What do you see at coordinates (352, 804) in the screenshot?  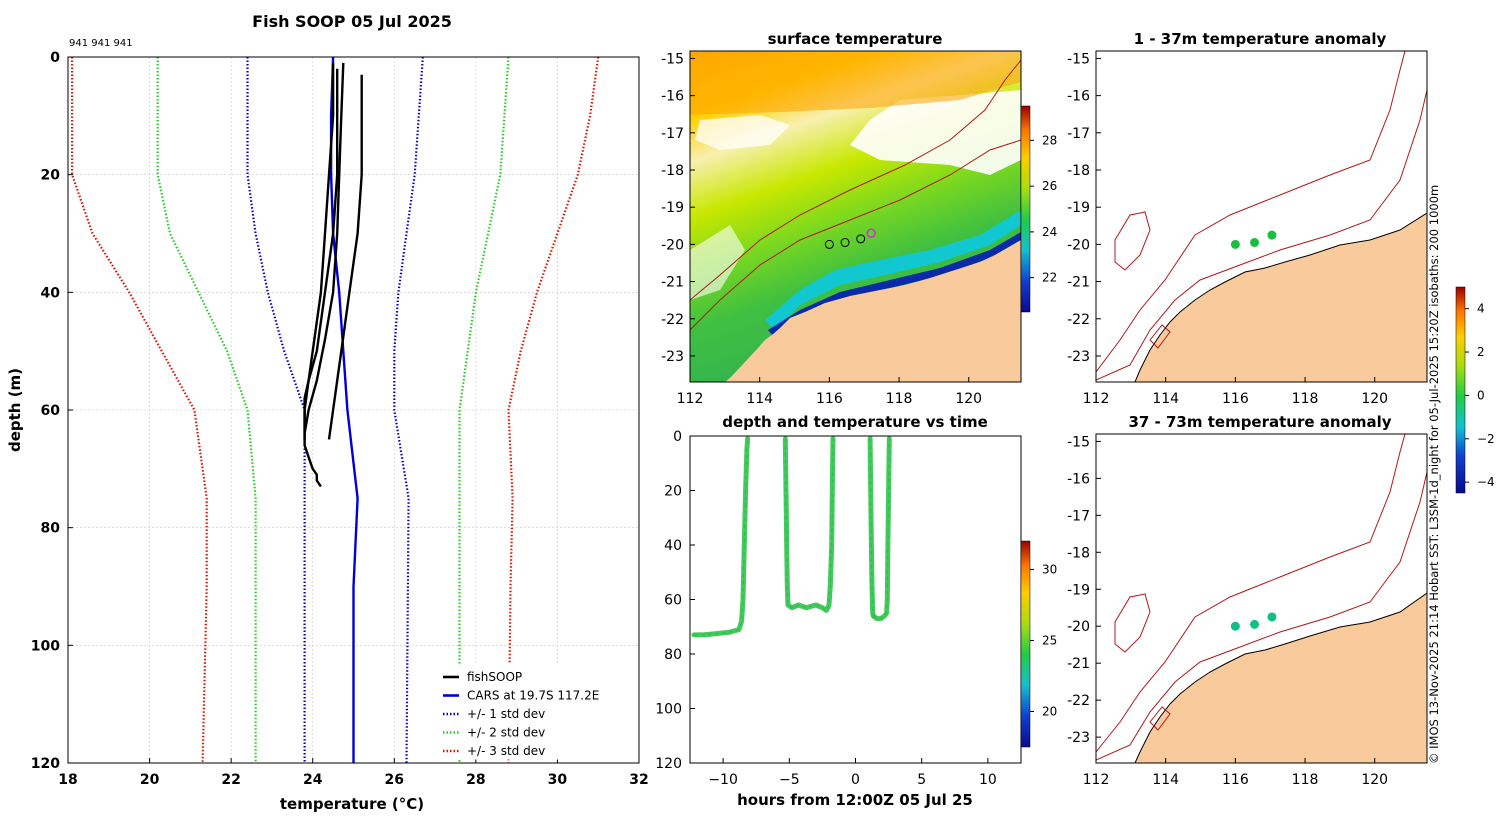 I see `profile-xlabel: temperature (°C)` at bounding box center [352, 804].